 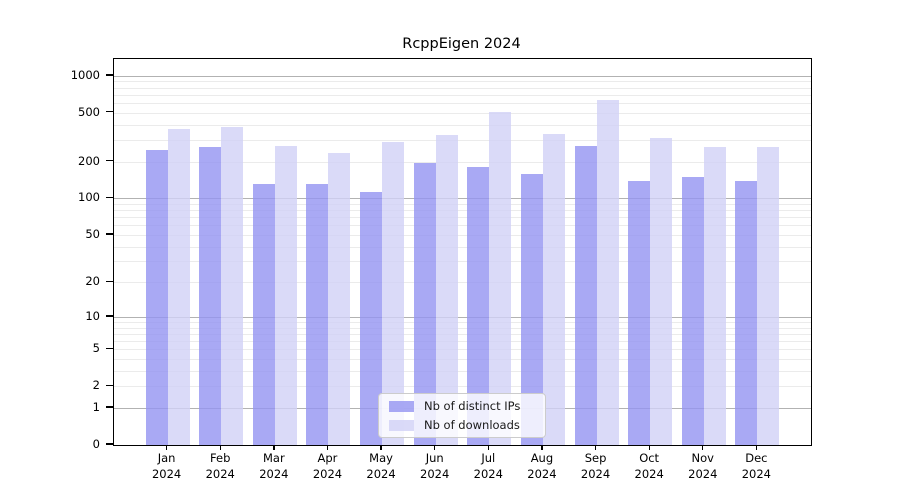 What do you see at coordinates (381, 466) in the screenshot?
I see `x-tick-label: May 2024` at bounding box center [381, 466].